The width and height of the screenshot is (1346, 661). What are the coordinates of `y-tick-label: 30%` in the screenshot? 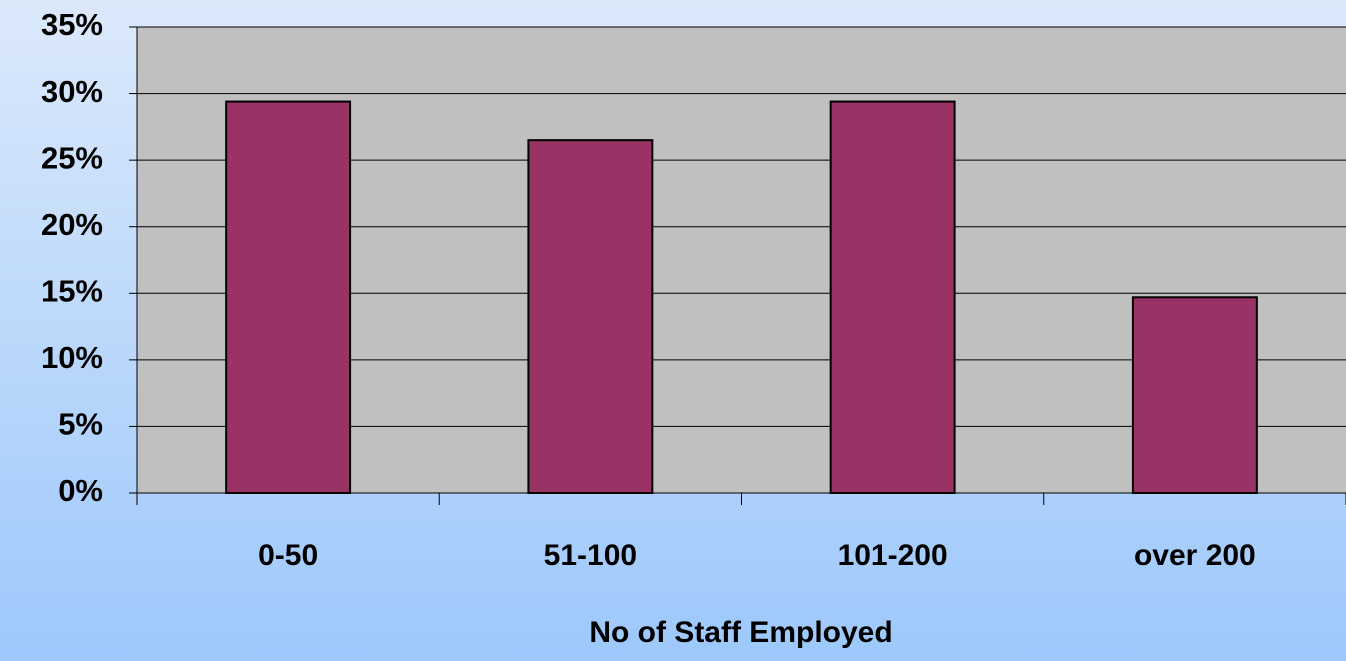 It's located at (72, 91).